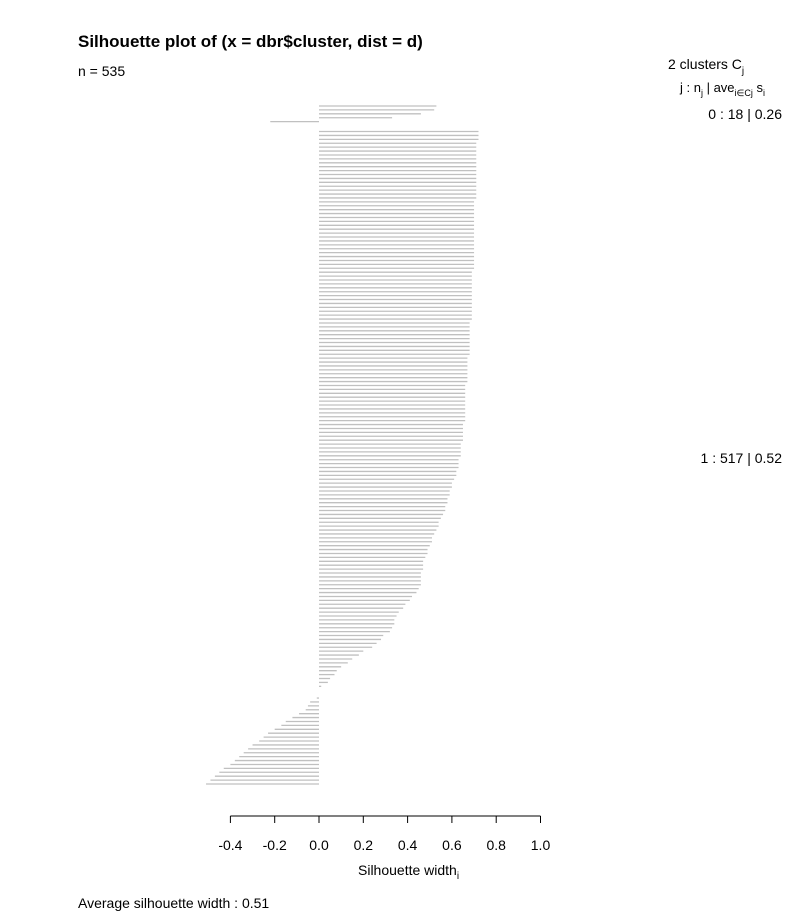 The height and width of the screenshot is (918, 802). What do you see at coordinates (742, 71) in the screenshot?
I see `legend-clusters-sub: j` at bounding box center [742, 71].